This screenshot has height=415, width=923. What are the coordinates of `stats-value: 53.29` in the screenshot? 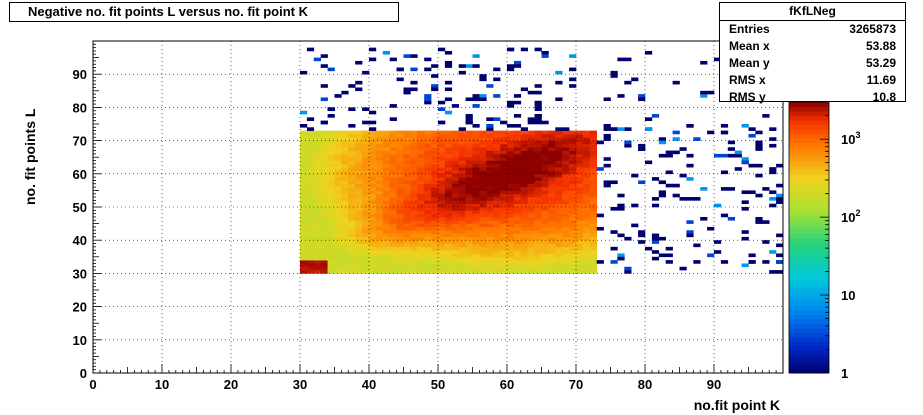 It's located at (880, 63).